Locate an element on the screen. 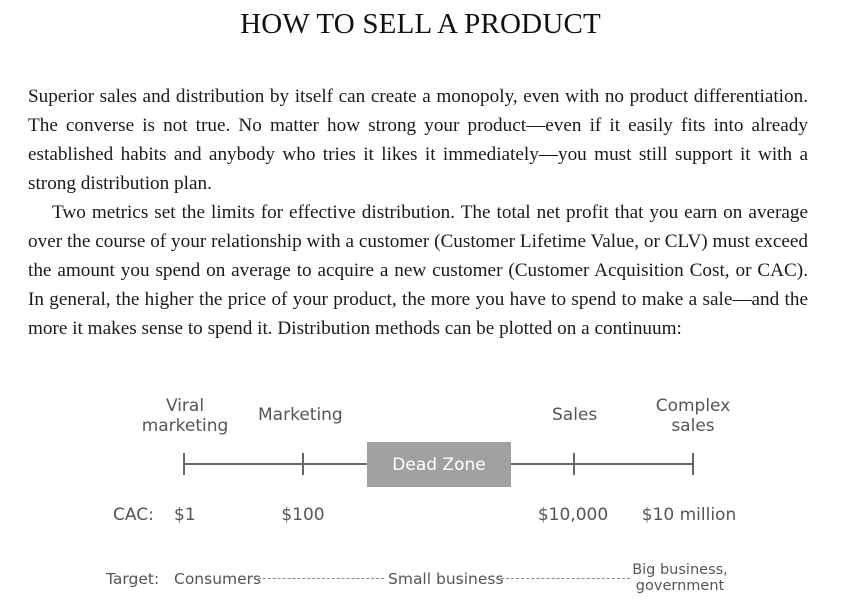 This screenshot has width=841, height=610. method-label-marketing: Marketing is located at coordinates (300, 415).